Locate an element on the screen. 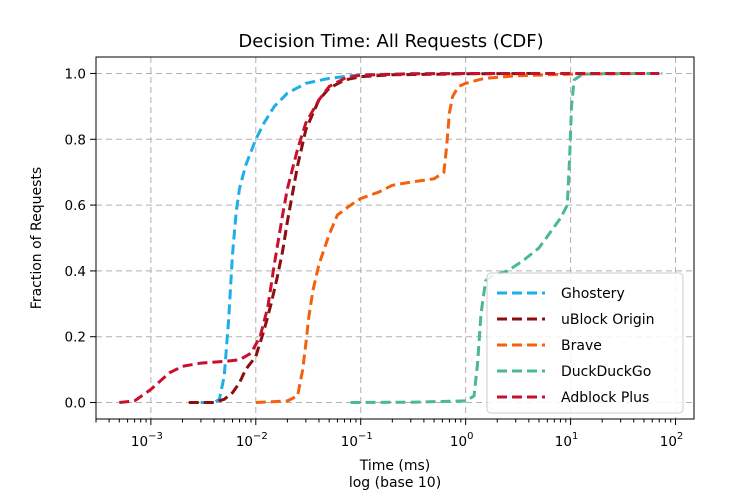  x-tick-label: 10⁻² is located at coordinates (252, 440).